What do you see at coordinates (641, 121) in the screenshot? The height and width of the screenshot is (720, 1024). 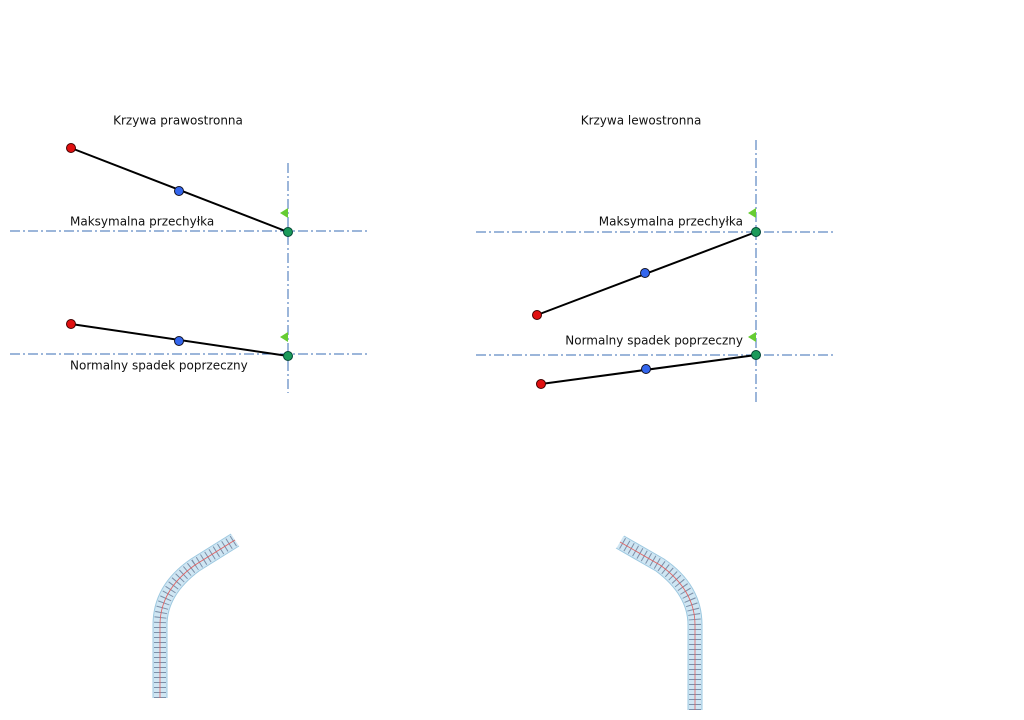 I see `panel-title: Krzywa lewostronna` at bounding box center [641, 121].